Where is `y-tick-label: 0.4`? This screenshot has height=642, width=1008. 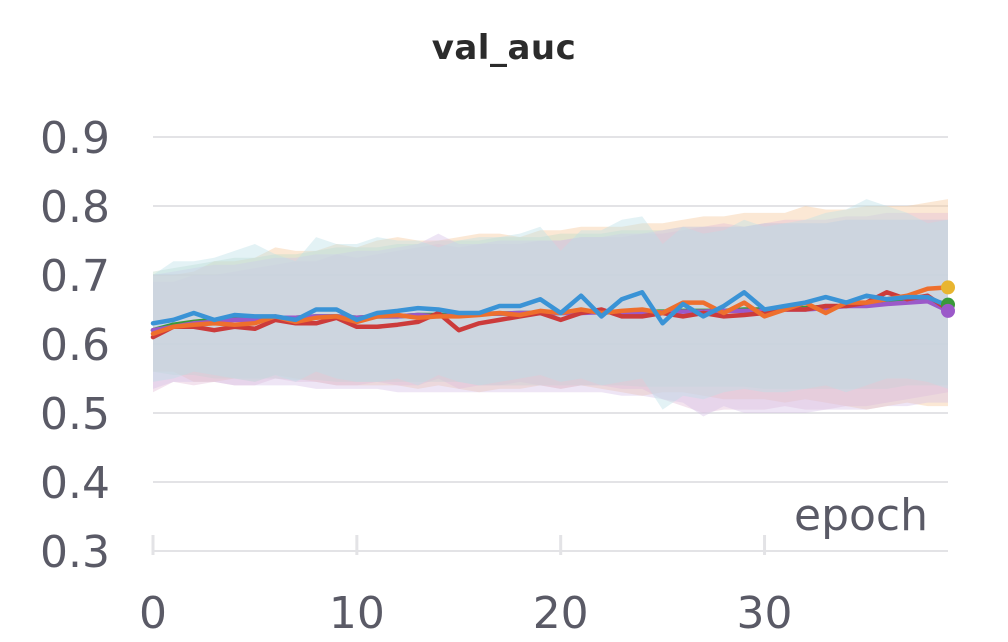 y-tick-label: 0.4 is located at coordinates (75, 483).